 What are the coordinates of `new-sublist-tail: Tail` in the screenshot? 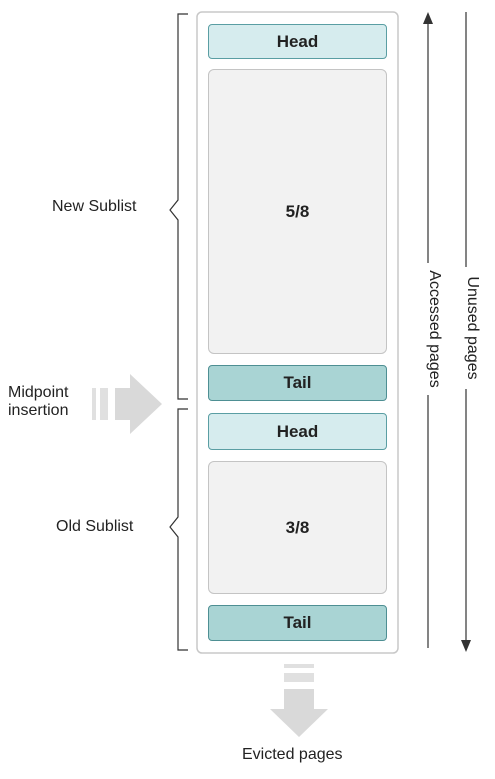 It's located at (297, 383).